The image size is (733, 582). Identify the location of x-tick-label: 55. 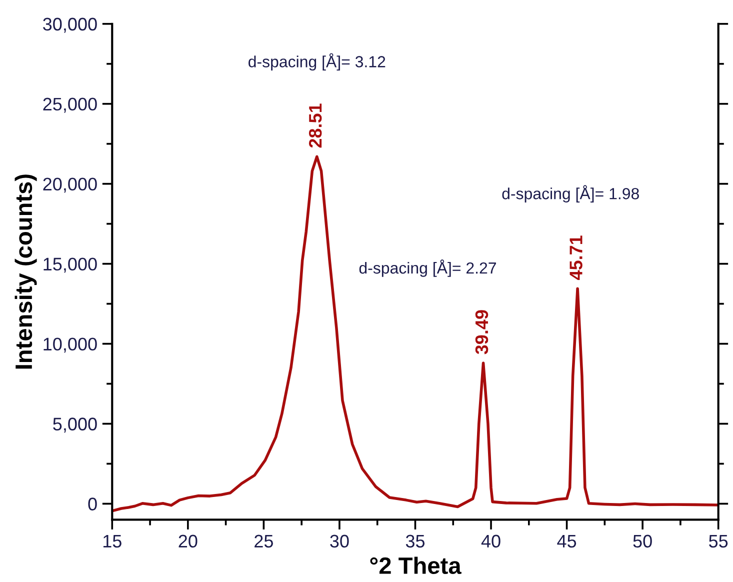
(718, 541).